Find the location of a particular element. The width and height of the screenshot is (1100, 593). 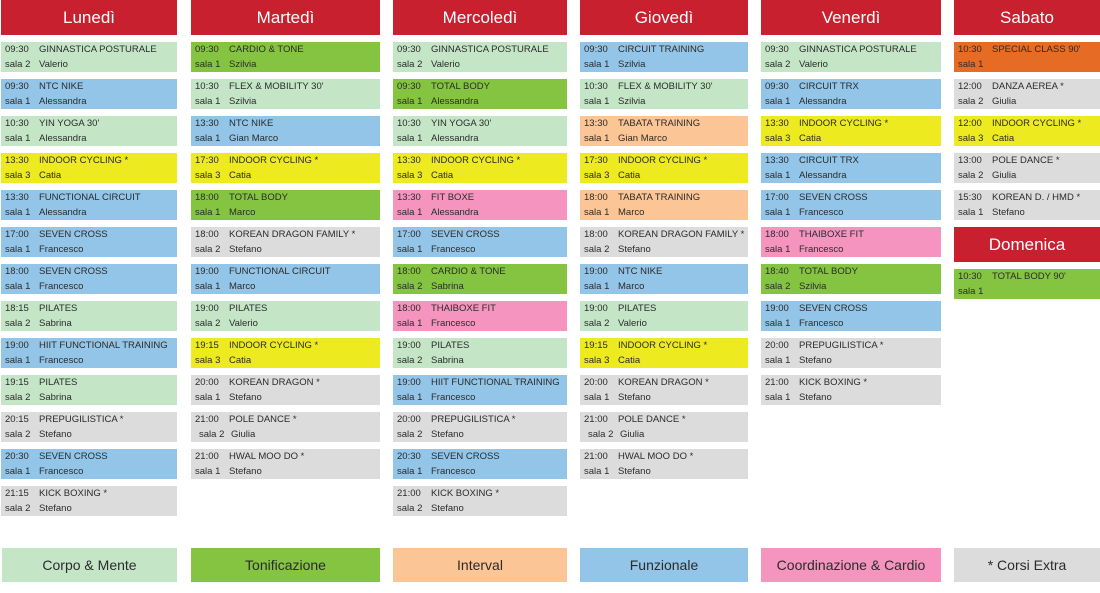

class-slot: 18:15 PILATES sala 2 Sabrina is located at coordinates (89, 316).